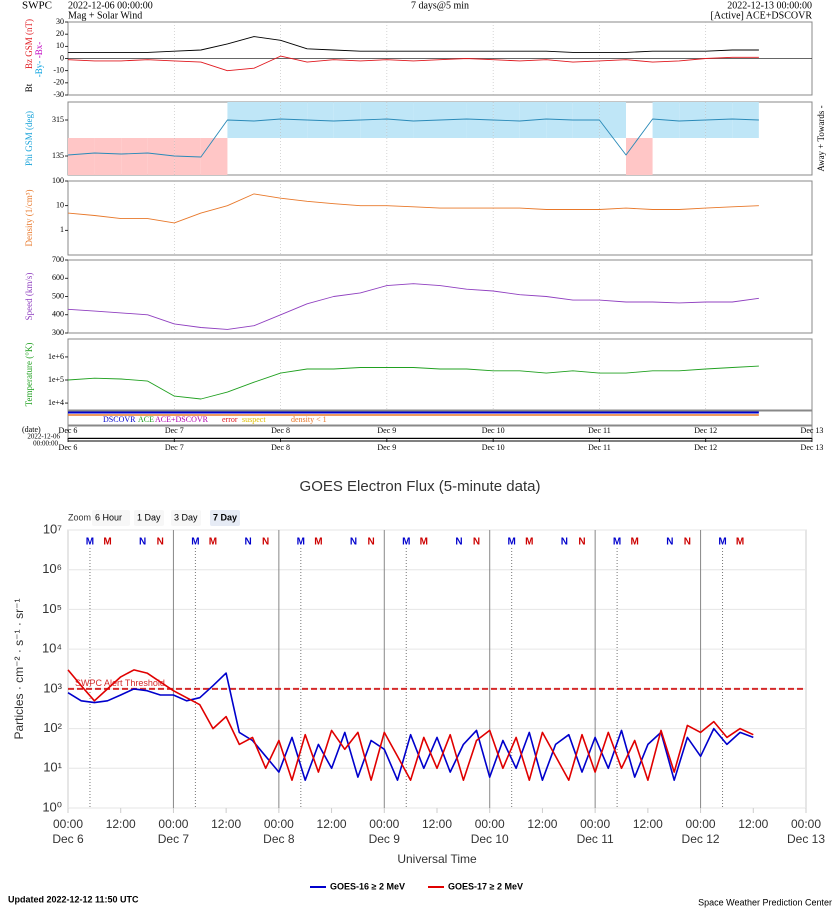 Image resolution: width=840 pixels, height=910 pixels. Describe the element at coordinates (62, 57) in the screenshot. I see `y-tick-label: 0` at that location.